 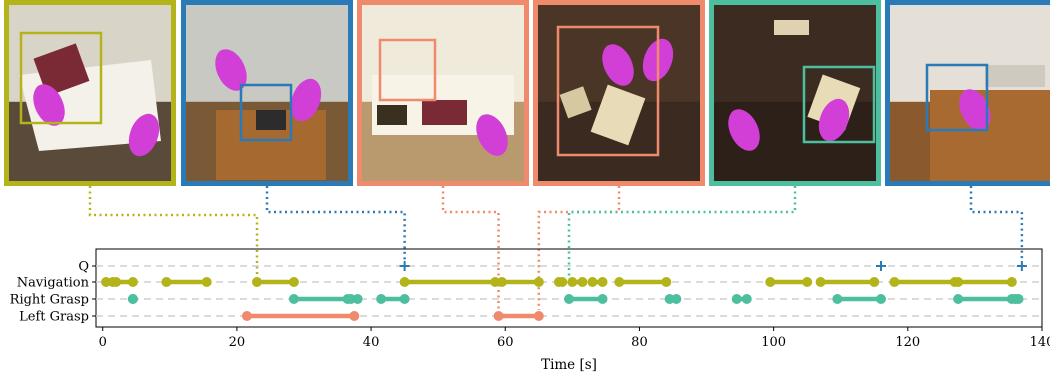 What do you see at coordinates (237, 342) in the screenshot?
I see `x-tick-label: 20` at bounding box center [237, 342].